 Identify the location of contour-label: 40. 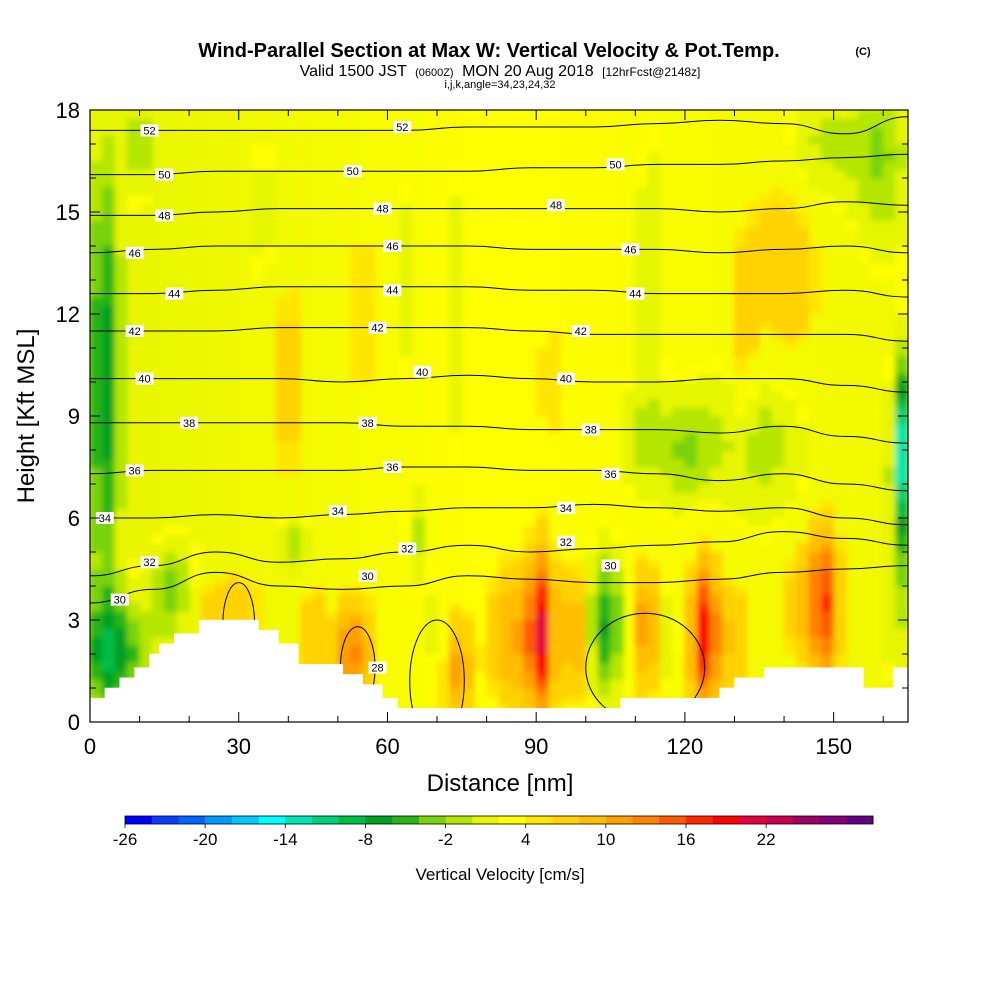
(422, 372).